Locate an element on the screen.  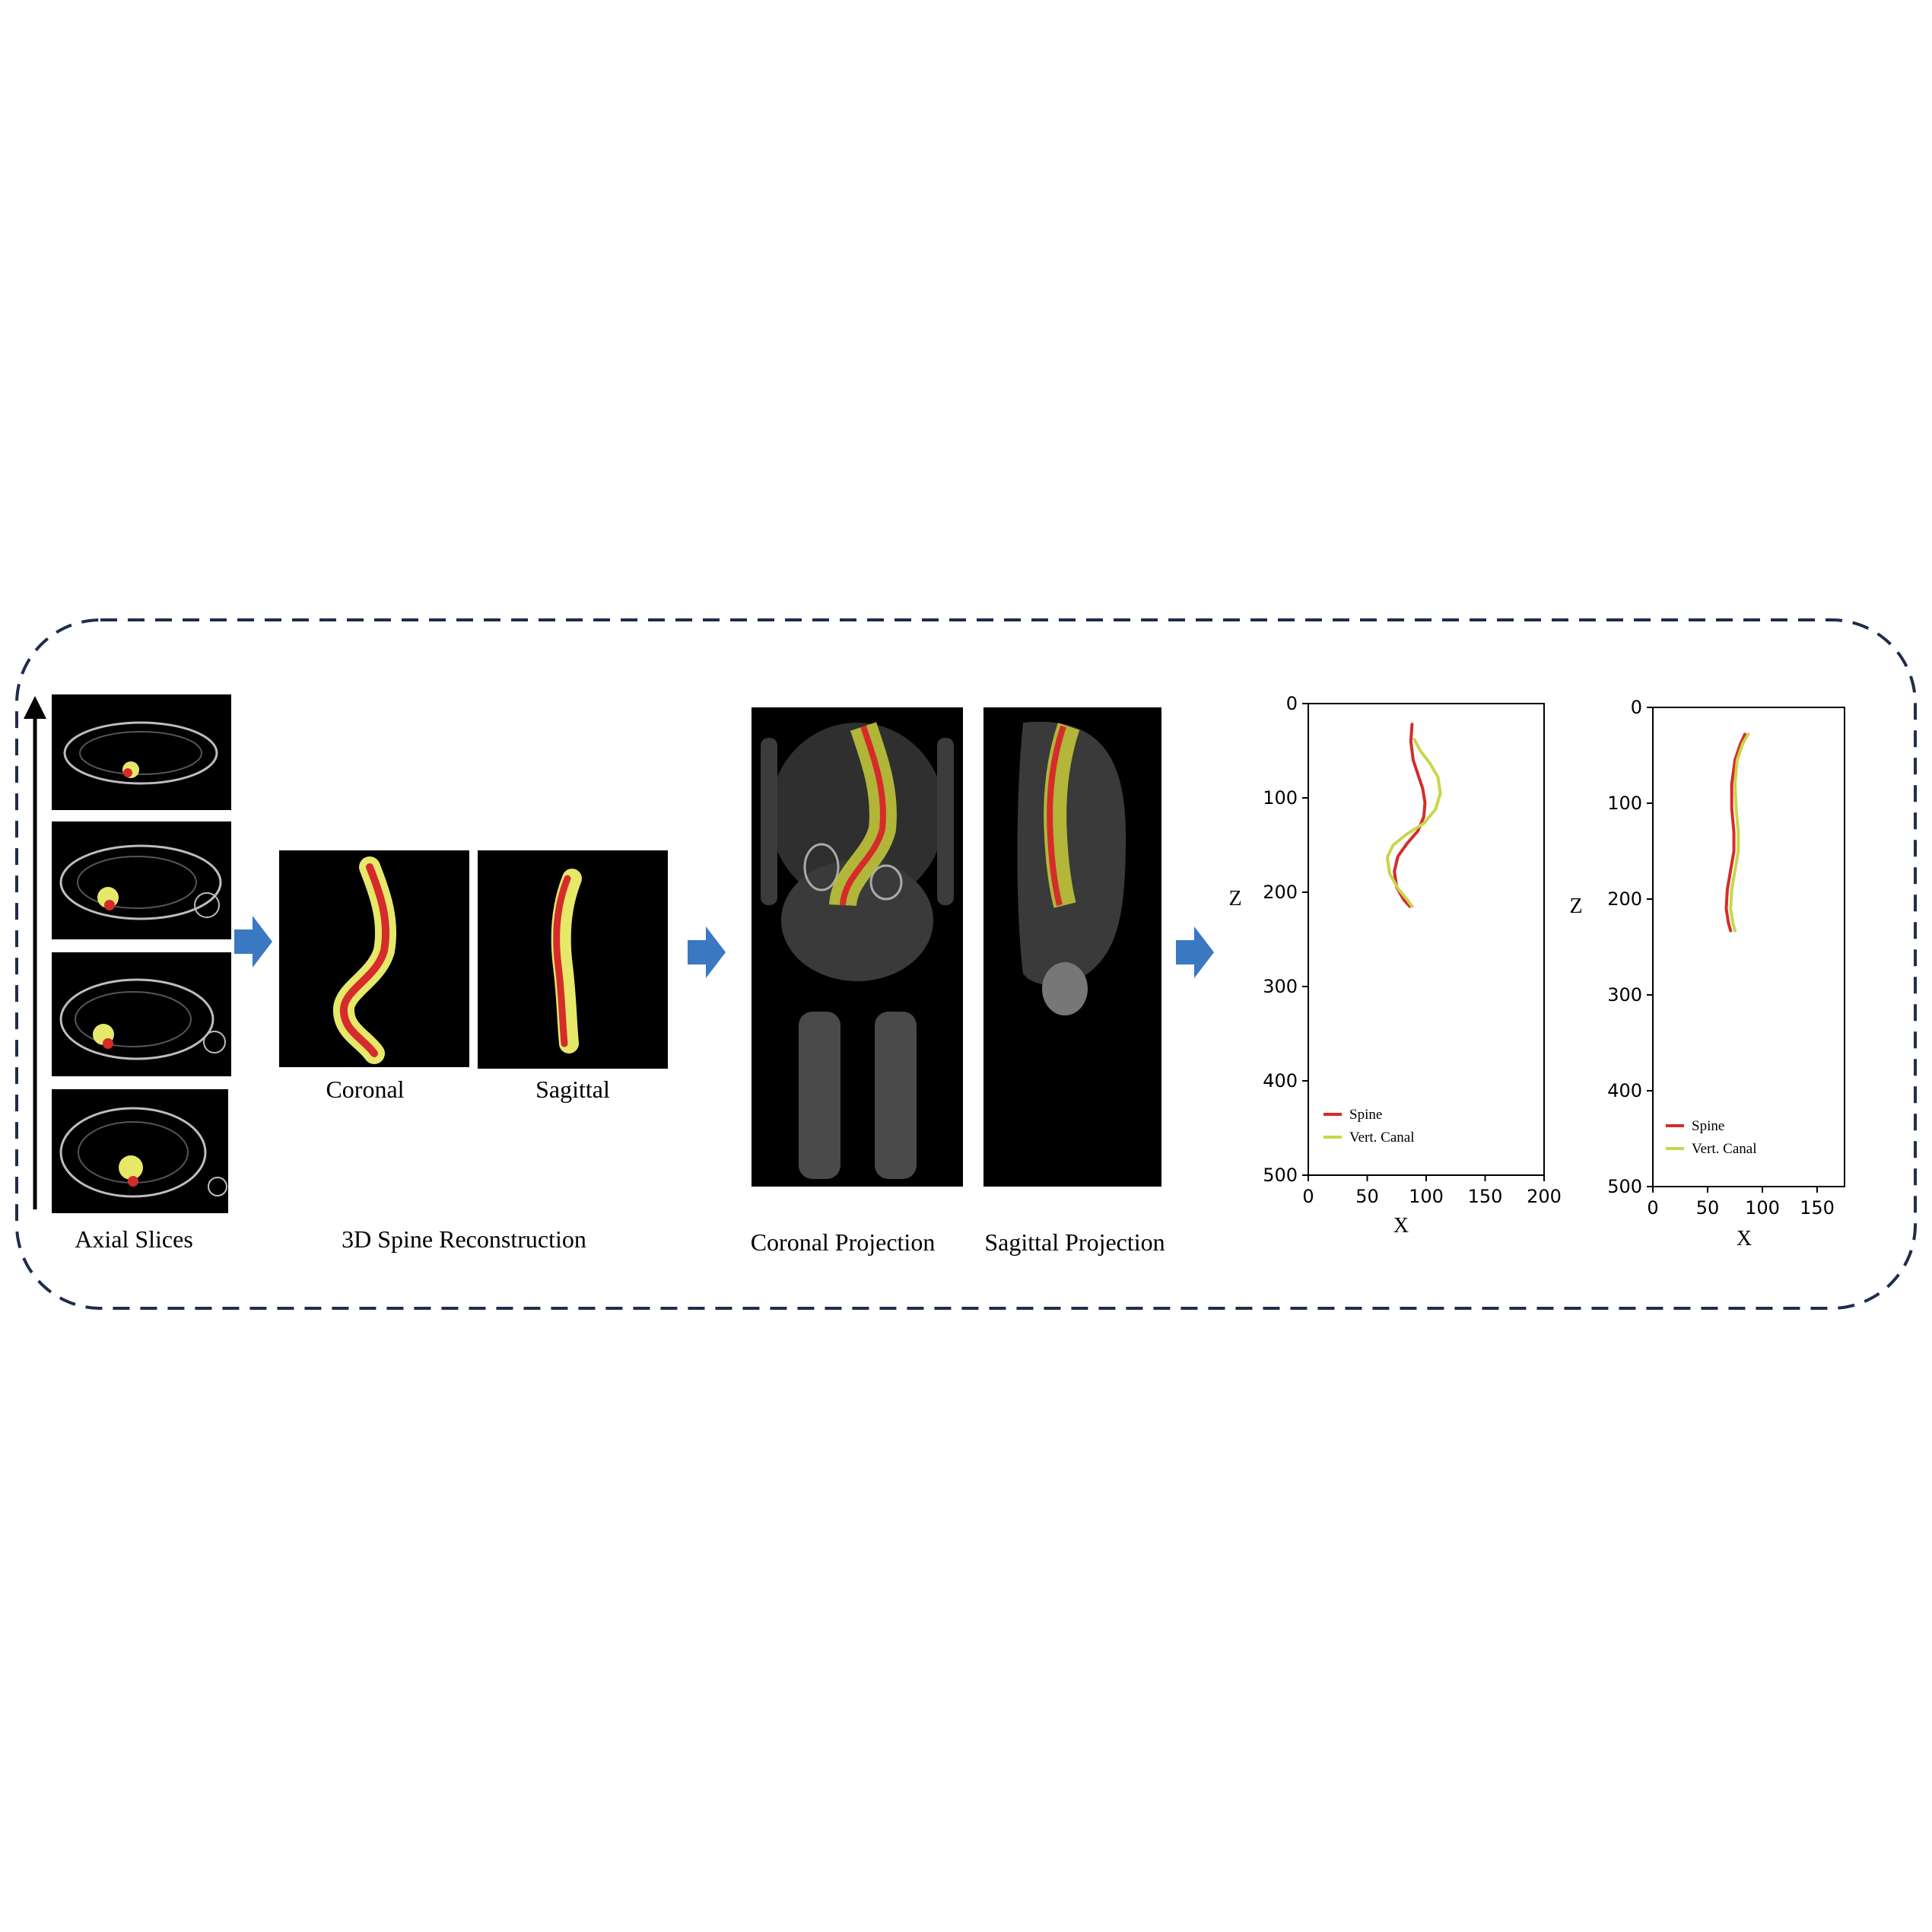
x-tick-label: 200 is located at coordinates (1544, 1196).